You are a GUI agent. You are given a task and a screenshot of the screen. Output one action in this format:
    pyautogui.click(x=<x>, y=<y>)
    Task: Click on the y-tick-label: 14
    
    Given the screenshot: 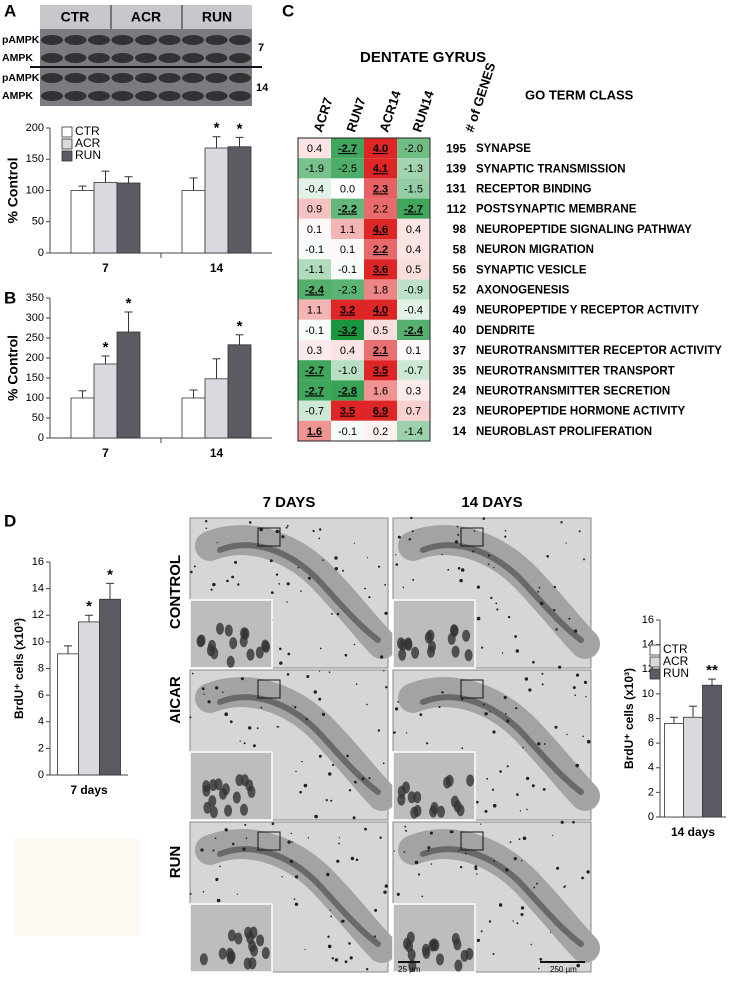 What is the action you would take?
    pyautogui.click(x=38, y=589)
    